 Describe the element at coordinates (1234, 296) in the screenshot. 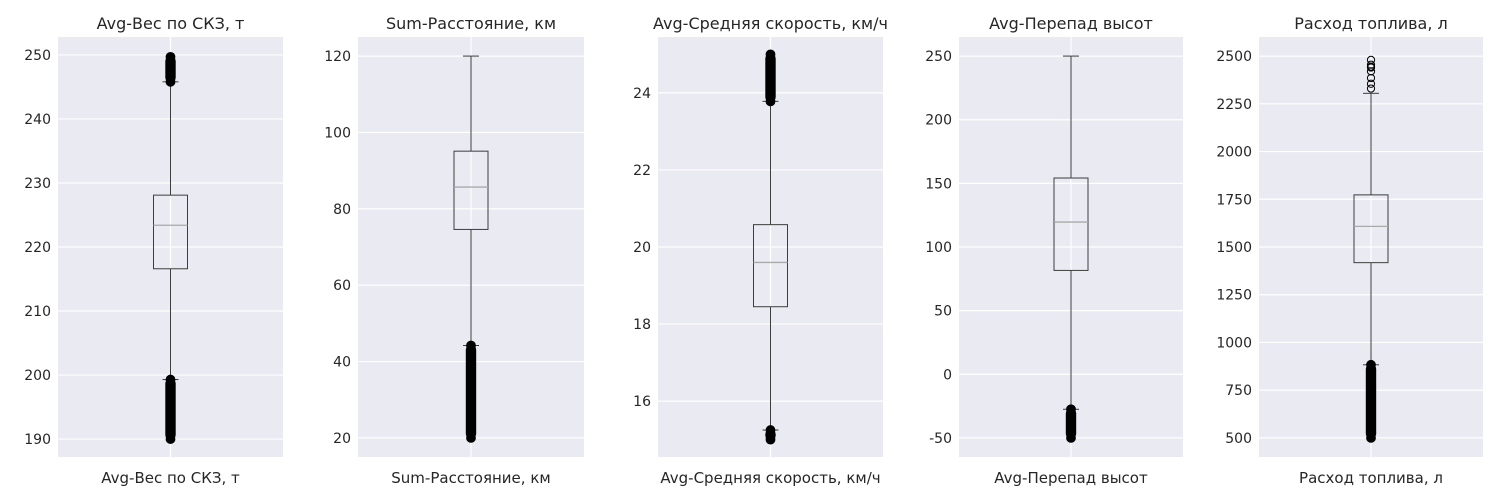

I see `y-tick-label: 1250` at that location.